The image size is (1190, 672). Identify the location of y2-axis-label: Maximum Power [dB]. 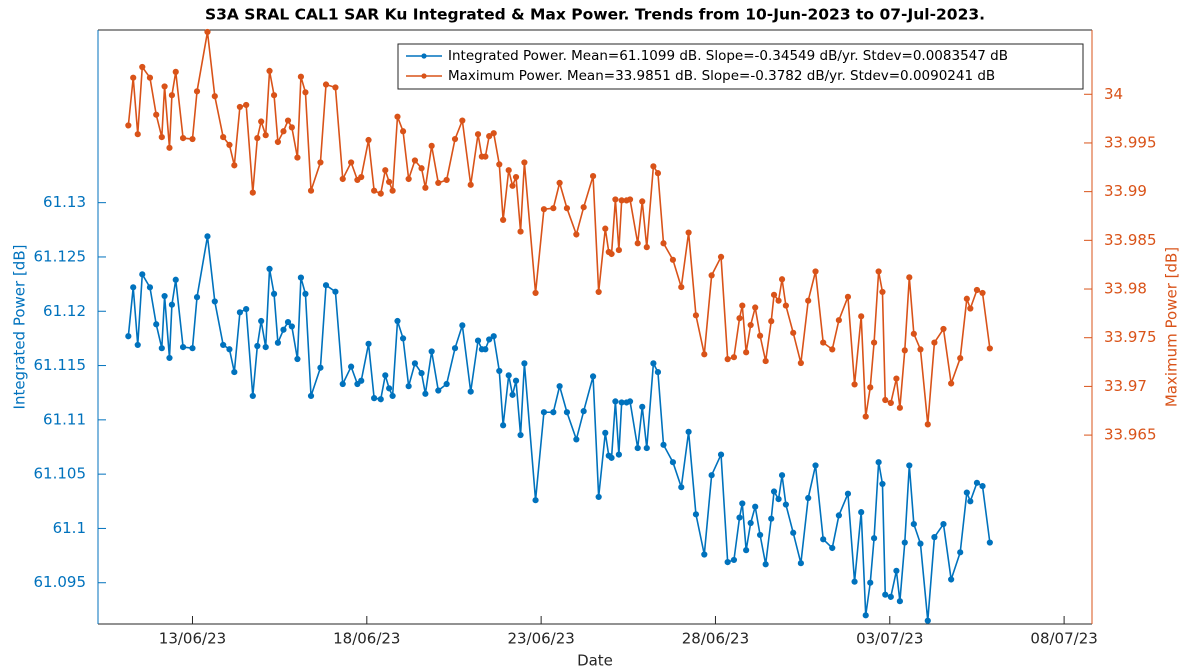
(1172, 327).